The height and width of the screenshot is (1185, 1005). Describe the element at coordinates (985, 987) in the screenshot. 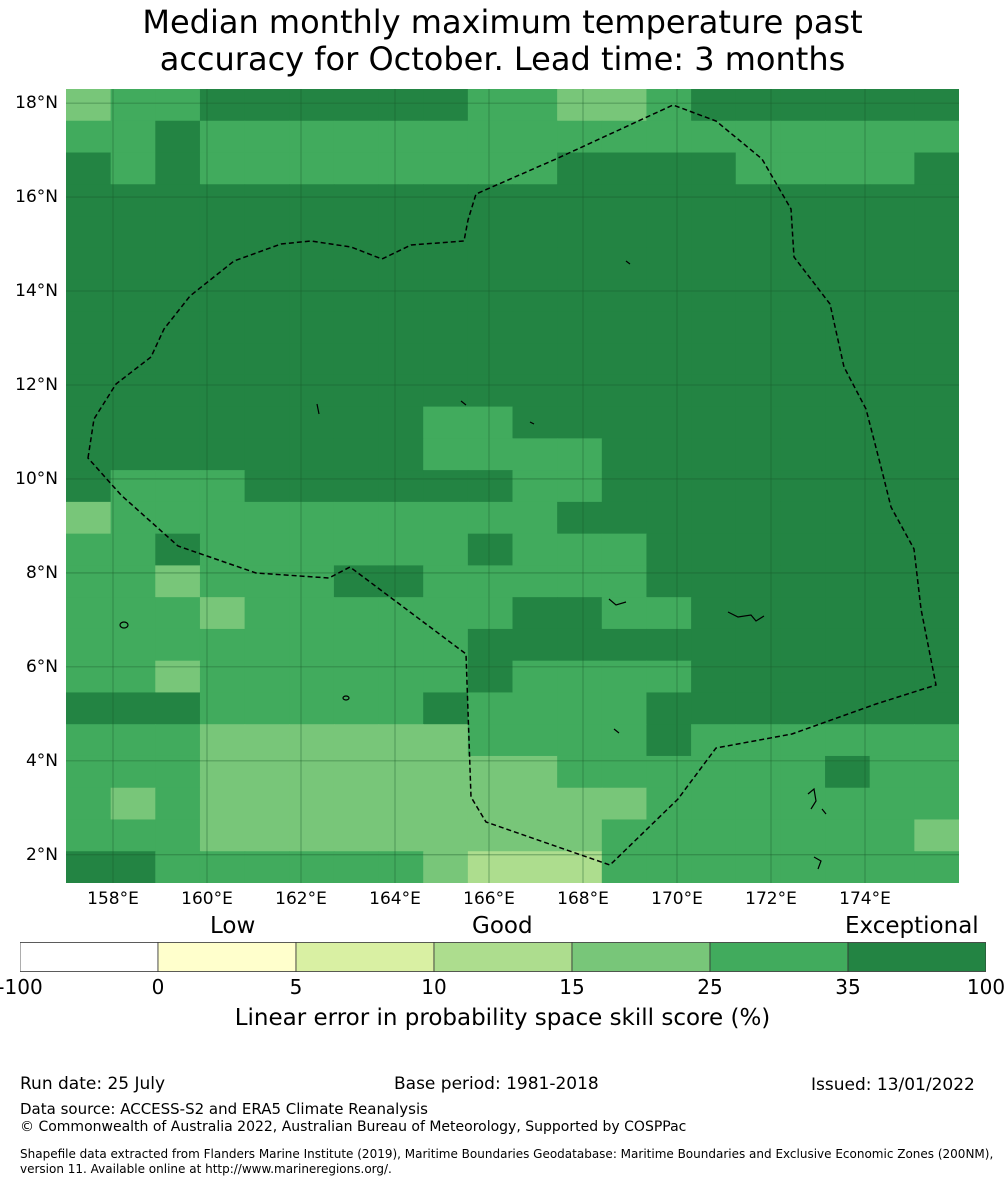

I see `legend-tick-label: 100` at that location.